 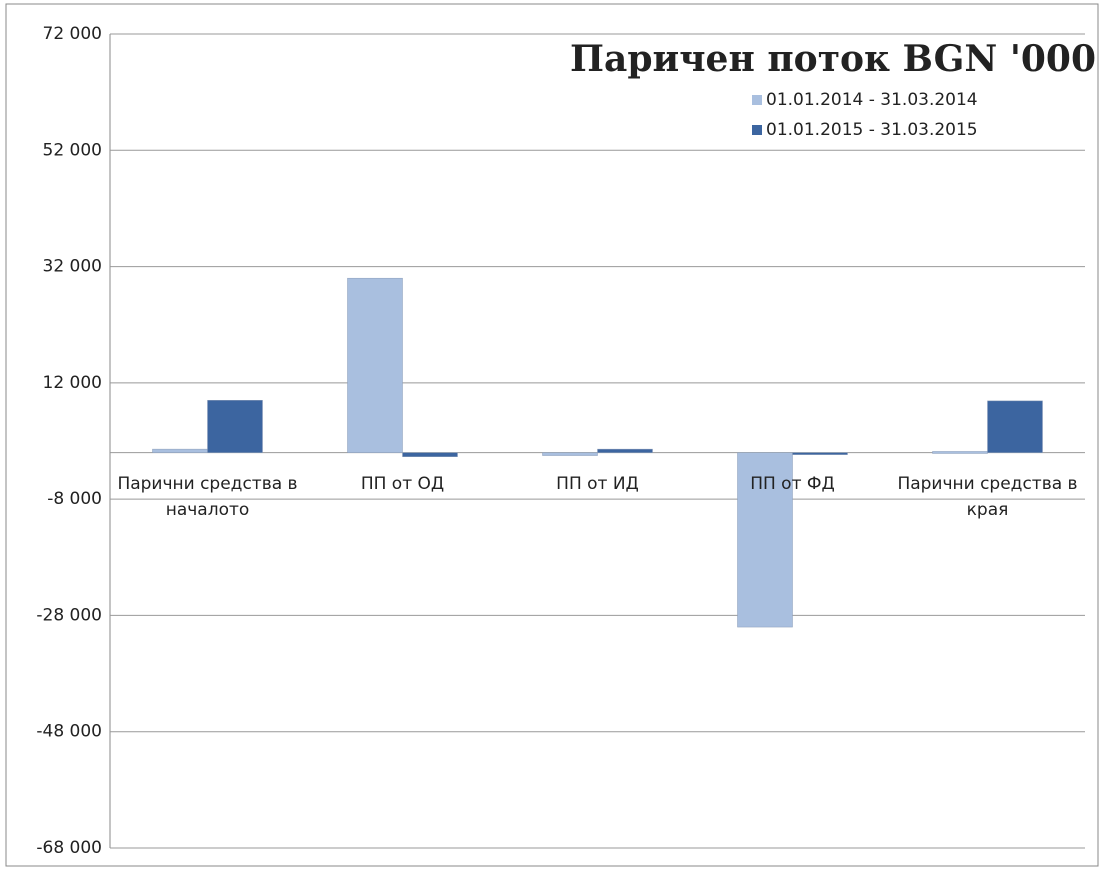 I want to click on legend-label: 01.01.2014 - 31.03.2014, so click(x=872, y=100).